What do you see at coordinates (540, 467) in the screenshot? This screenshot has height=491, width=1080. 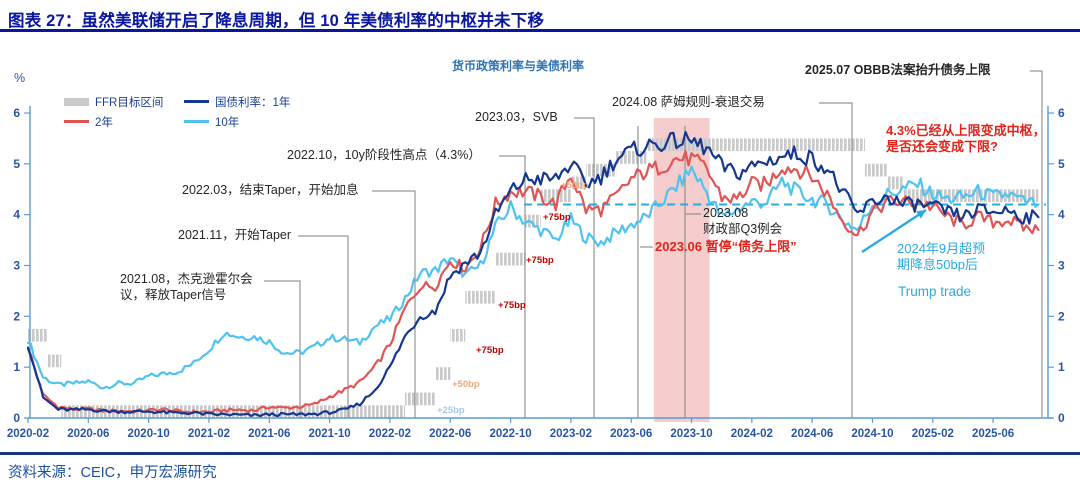 I see `figure-footer: 资料来源：CEIC，申万宏源研究` at bounding box center [540, 467].